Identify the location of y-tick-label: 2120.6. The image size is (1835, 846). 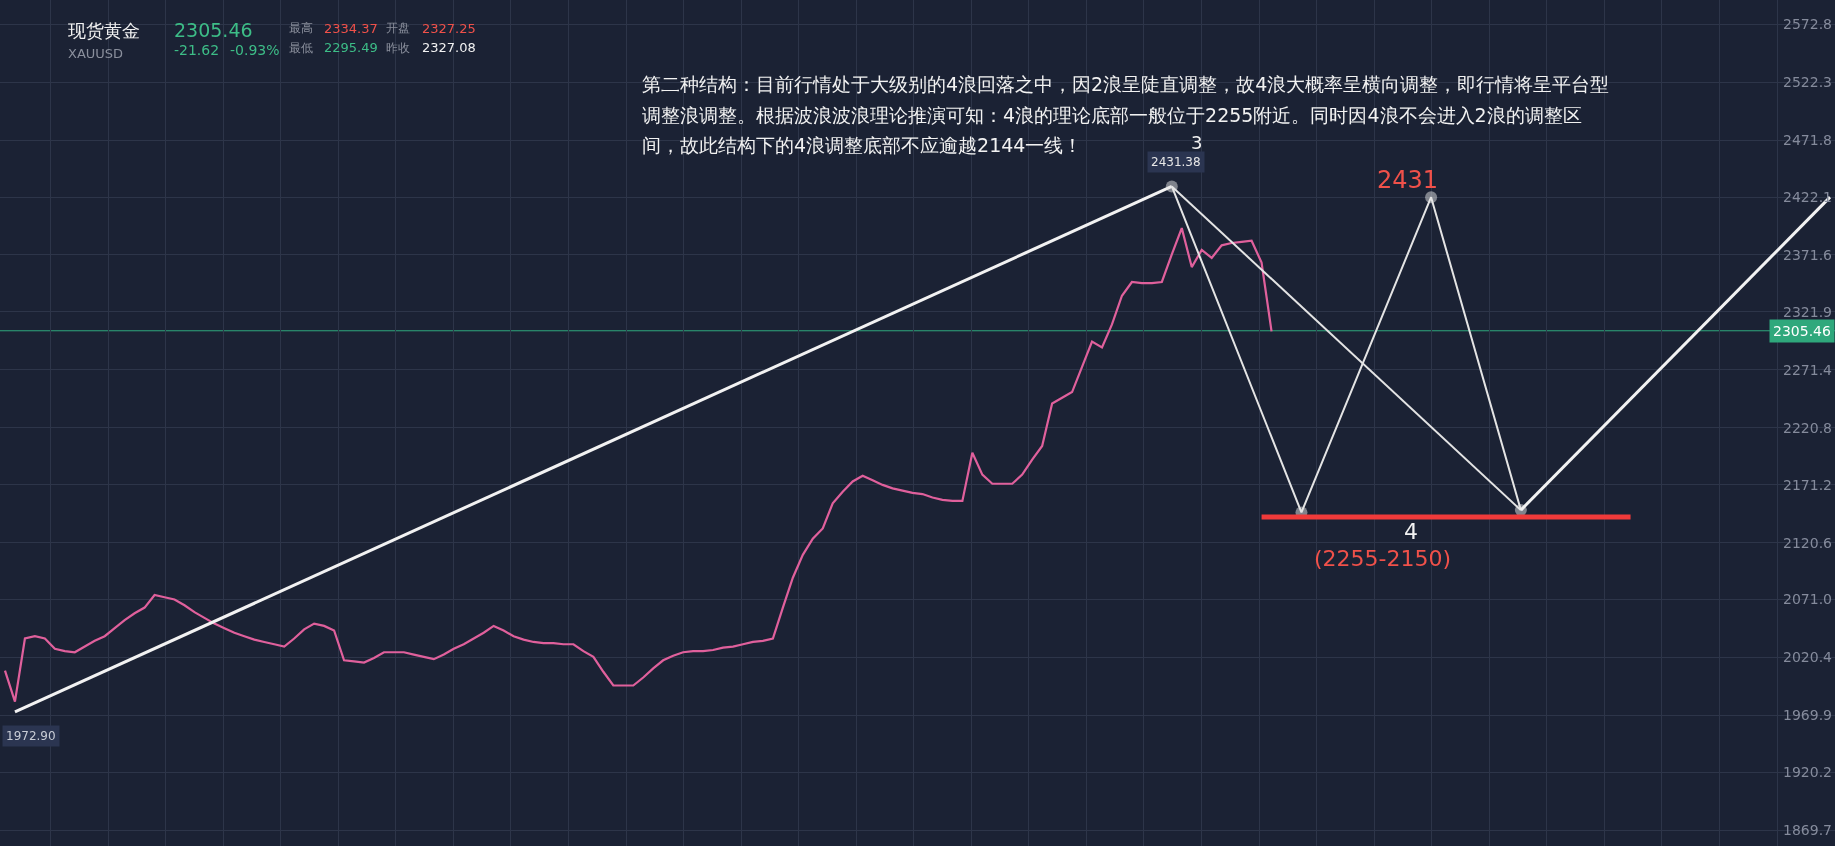
(1808, 542).